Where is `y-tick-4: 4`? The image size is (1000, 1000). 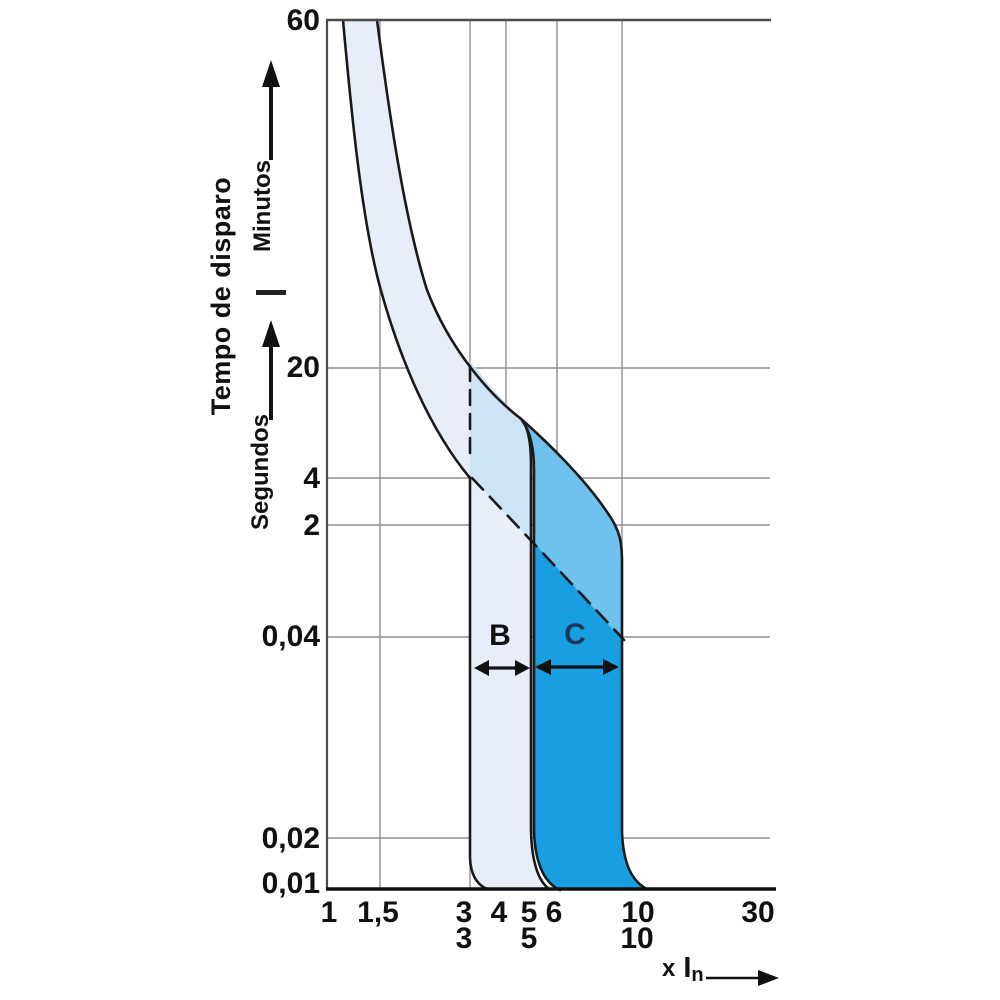
y-tick-4: 4 is located at coordinates (311, 478).